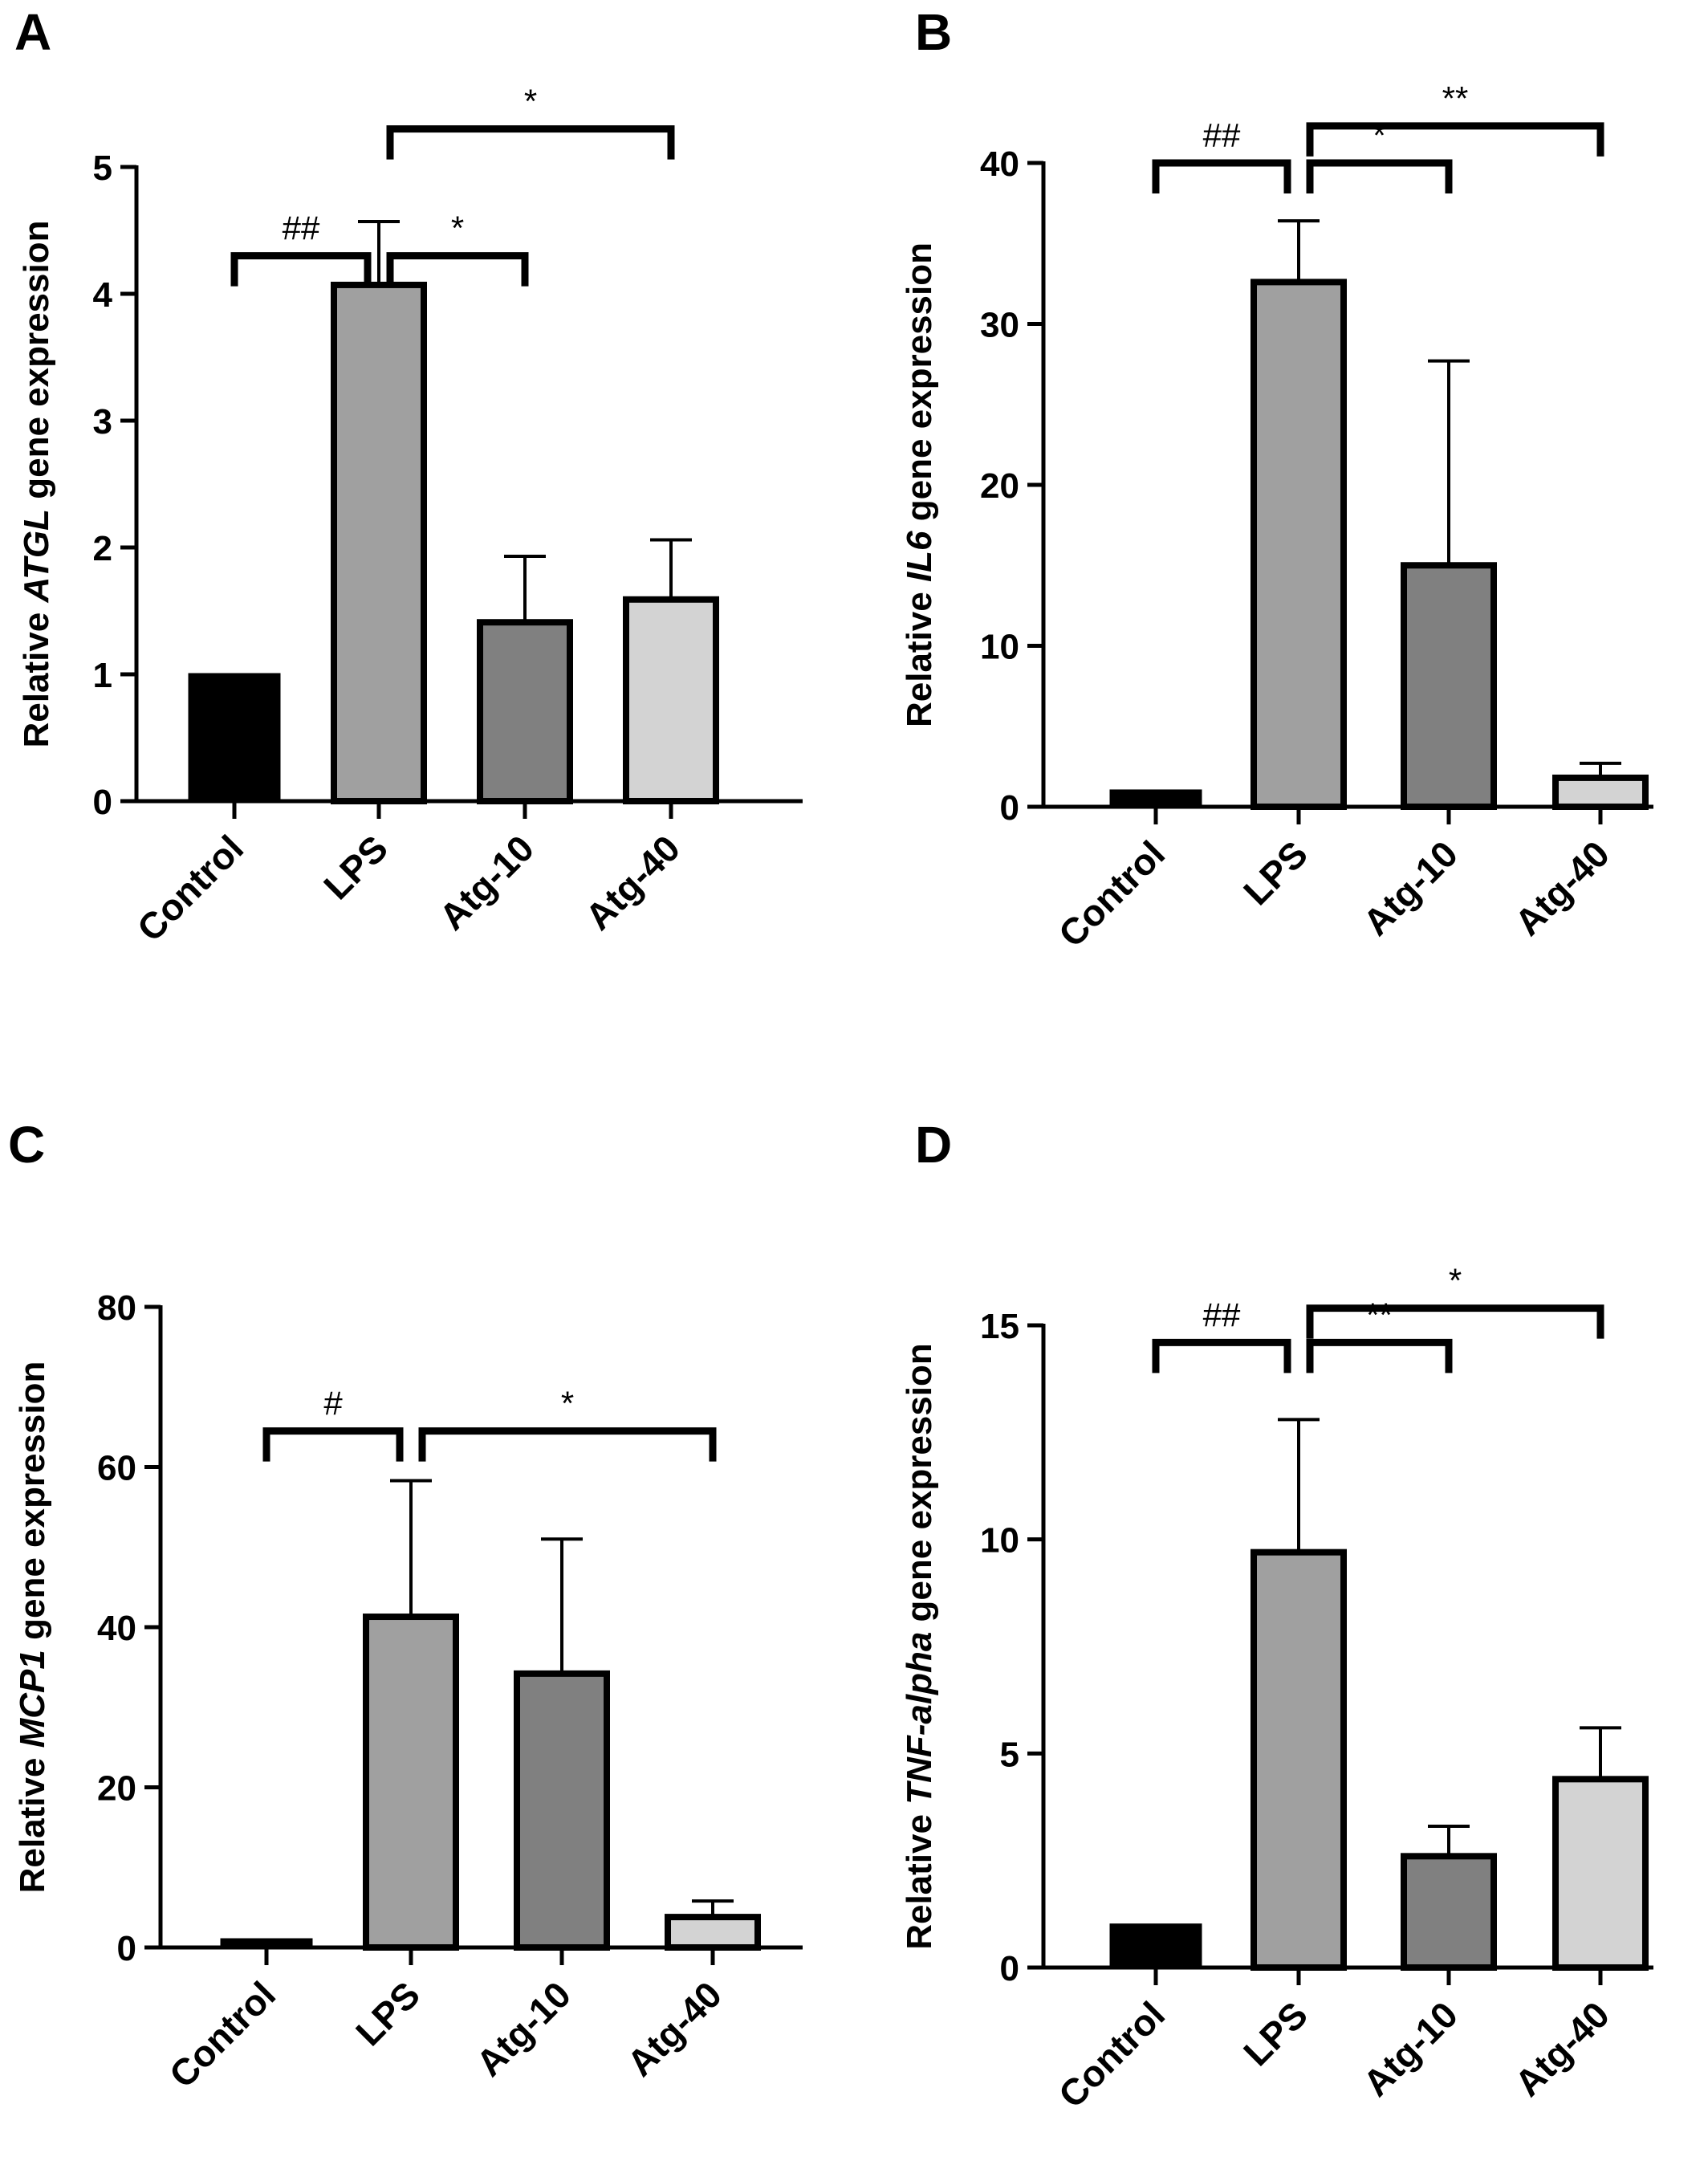 This screenshot has width=1708, height=2161. I want to click on y-axis-label: Relative IL6 gene expression, so click(920, 484).